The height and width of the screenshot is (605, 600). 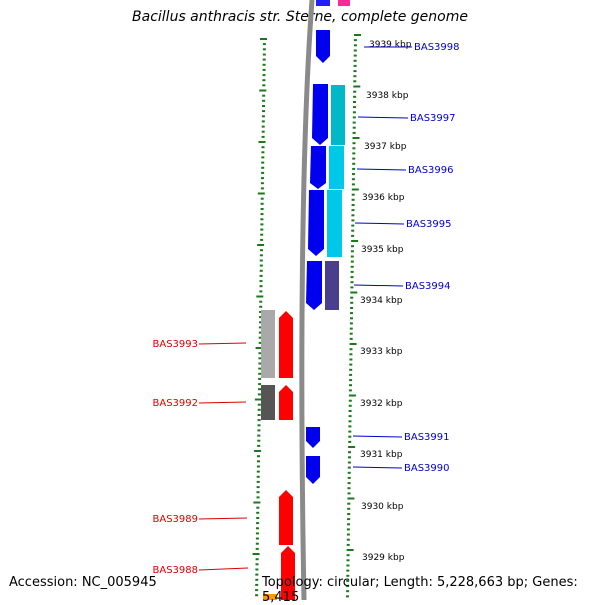 I want to click on cog-bar-bas3997, so click(x=338, y=115).